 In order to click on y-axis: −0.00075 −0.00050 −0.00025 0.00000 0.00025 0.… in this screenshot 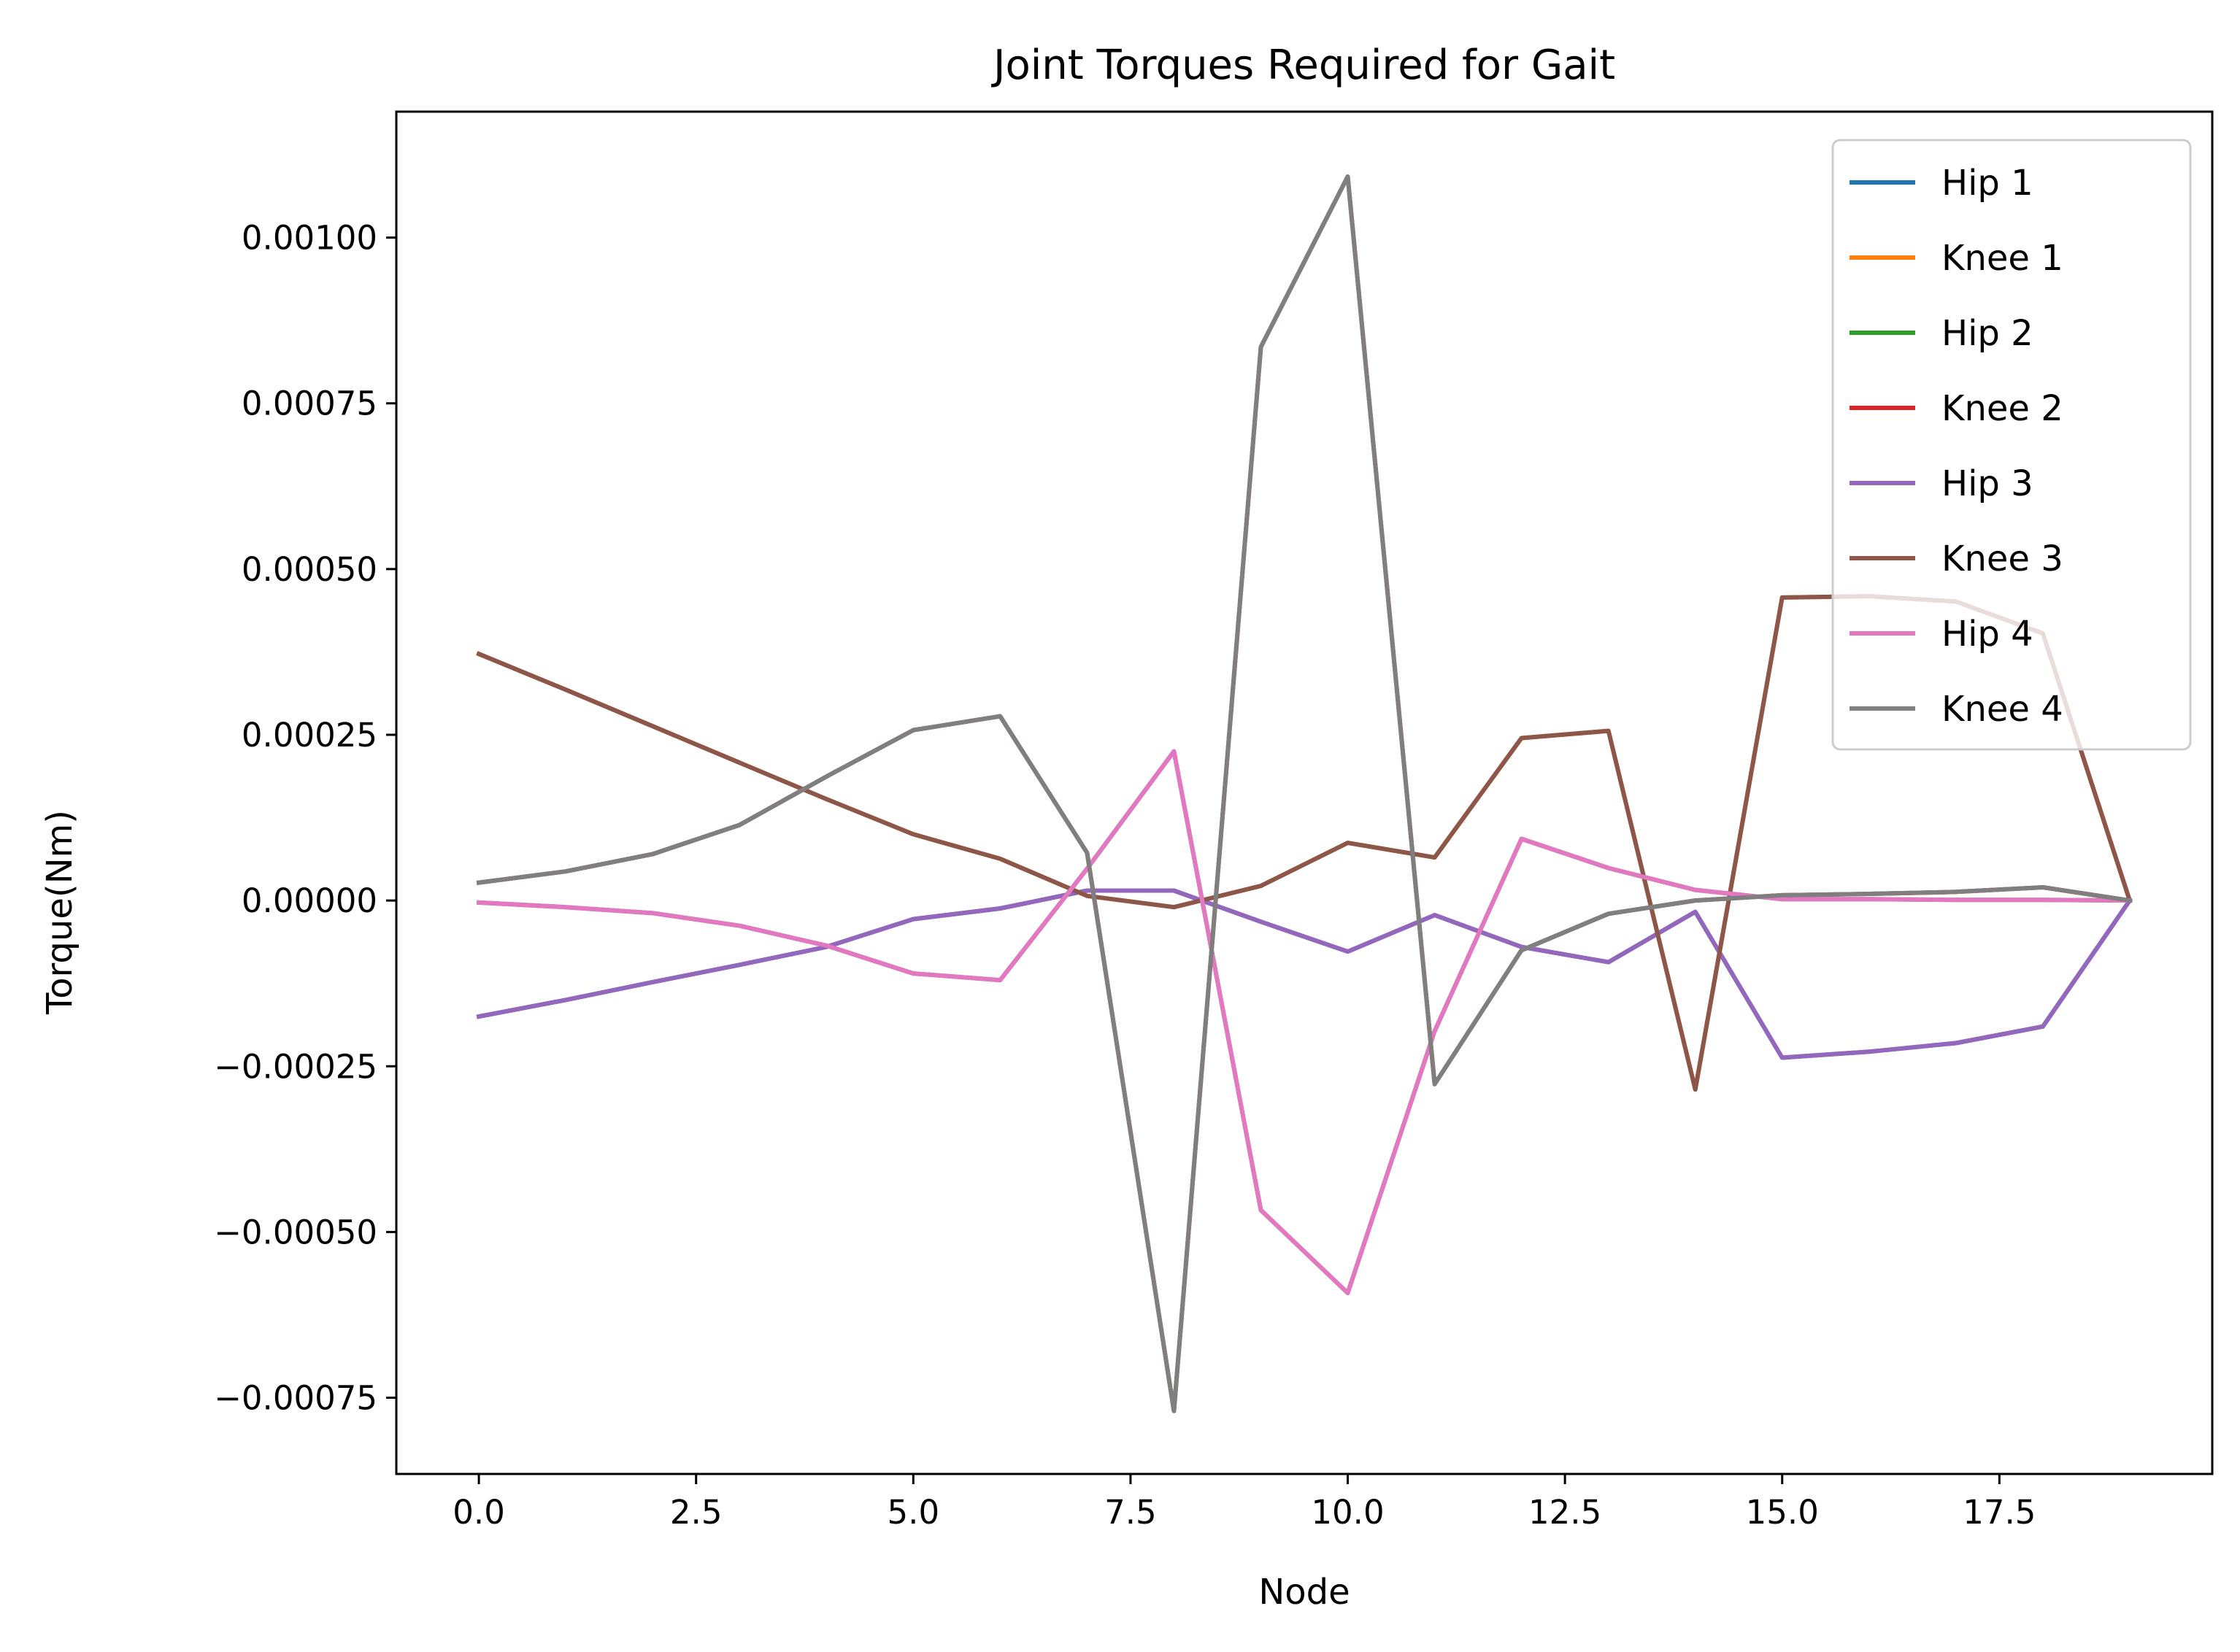, I will do `click(305, 818)`.